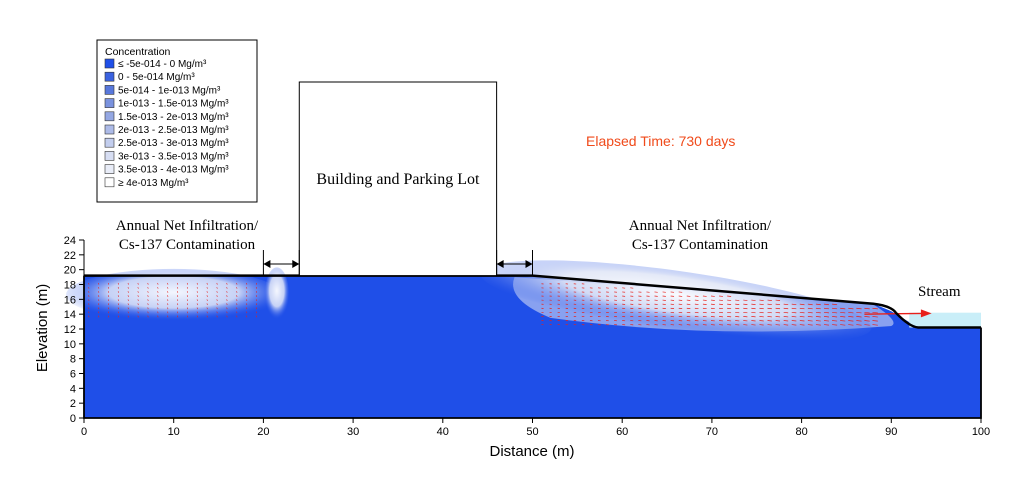 This screenshot has height=495, width=1024. I want to click on right-zone-label-line1: Annual Net Infiltration/, so click(700, 226).